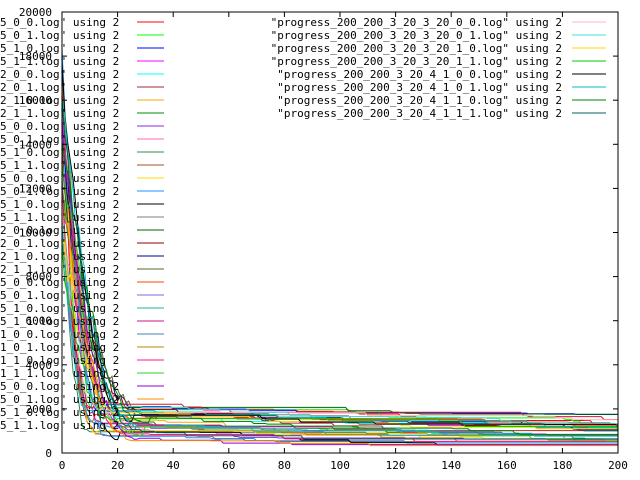  What do you see at coordinates (39, 409) in the screenshot?
I see `y-tick-label: 2000` at bounding box center [39, 409].